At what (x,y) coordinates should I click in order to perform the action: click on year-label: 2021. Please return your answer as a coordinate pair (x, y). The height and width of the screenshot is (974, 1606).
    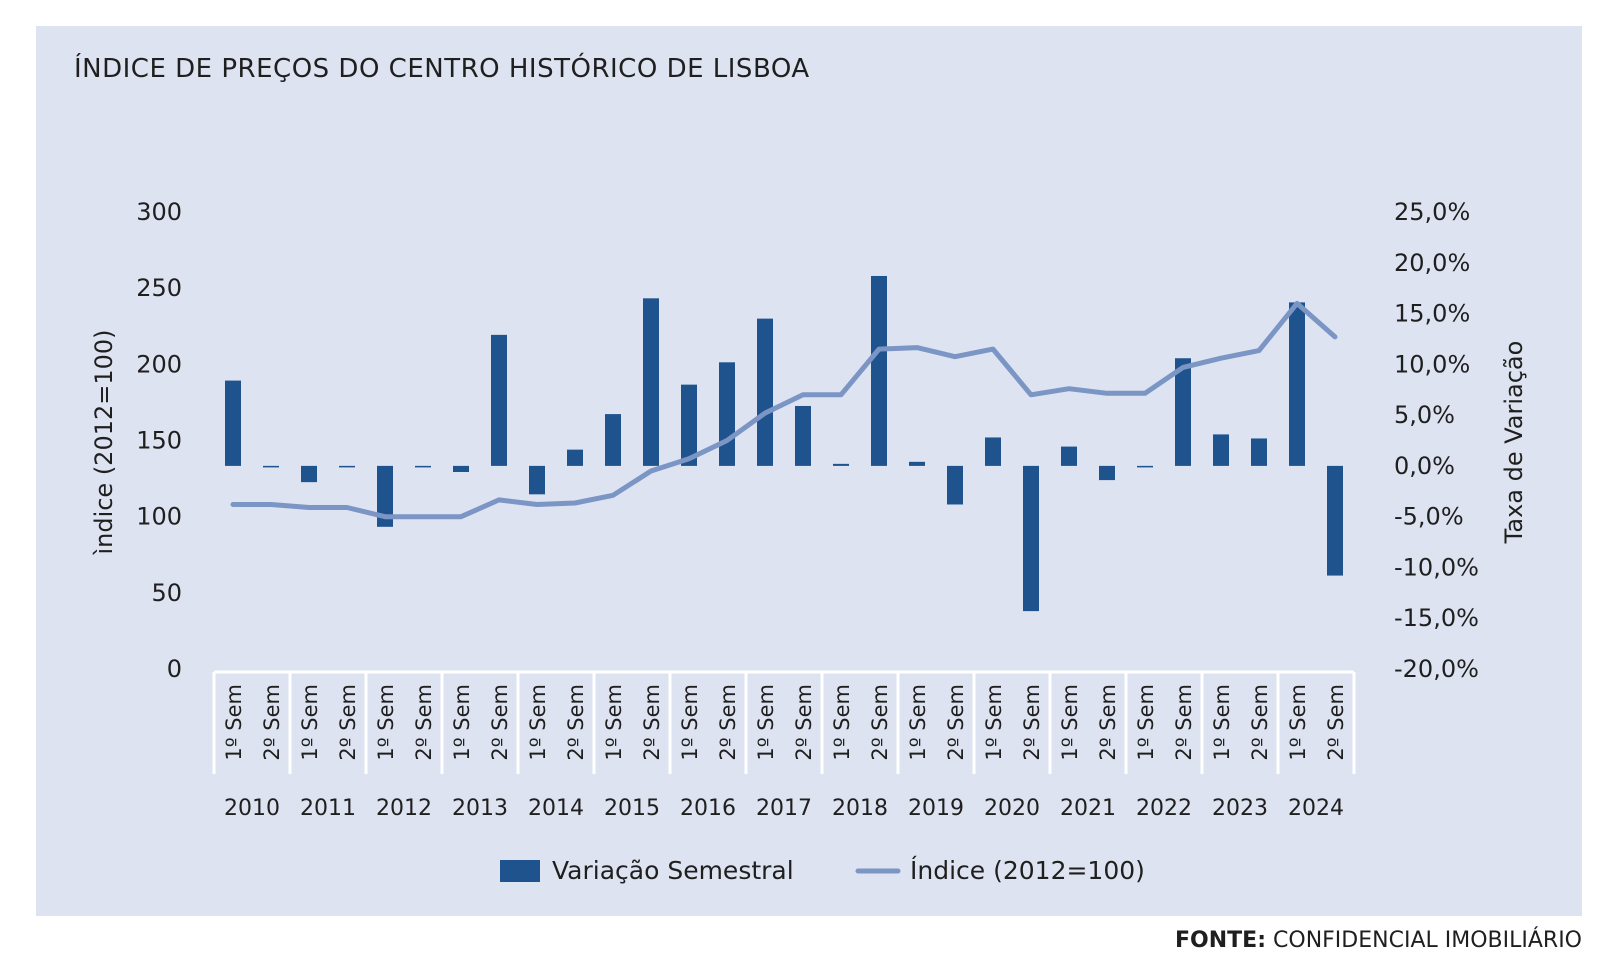
    Looking at the image, I should click on (1088, 808).